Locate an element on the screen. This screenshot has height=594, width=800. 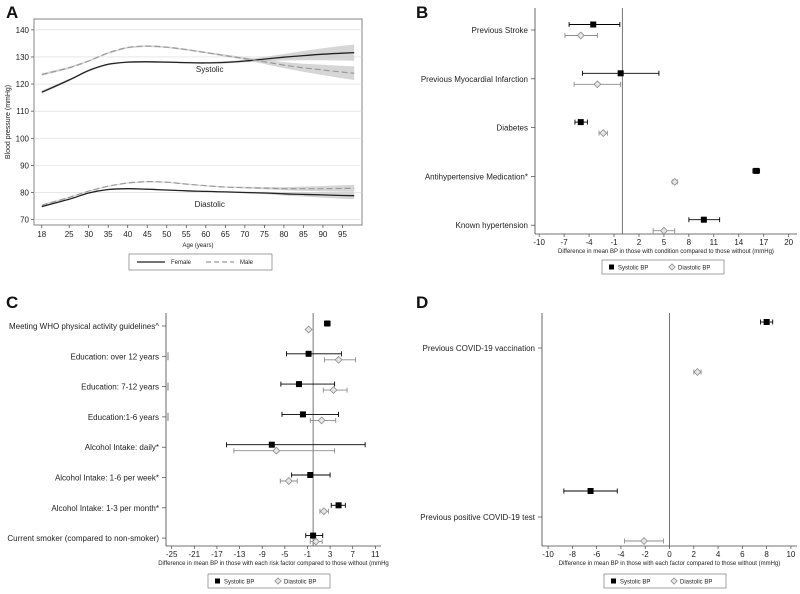
forest-row: Previous COVID-19 vaccination is located at coordinates (598, 347).